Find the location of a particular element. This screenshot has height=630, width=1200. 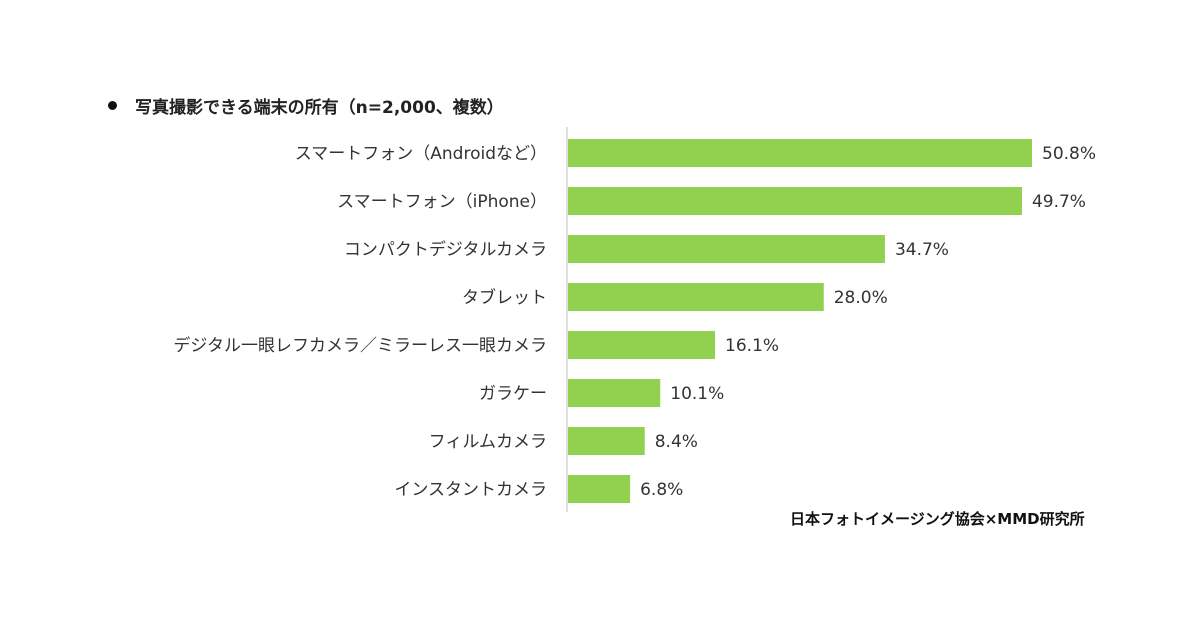

value-label: 49.7% is located at coordinates (1059, 202).